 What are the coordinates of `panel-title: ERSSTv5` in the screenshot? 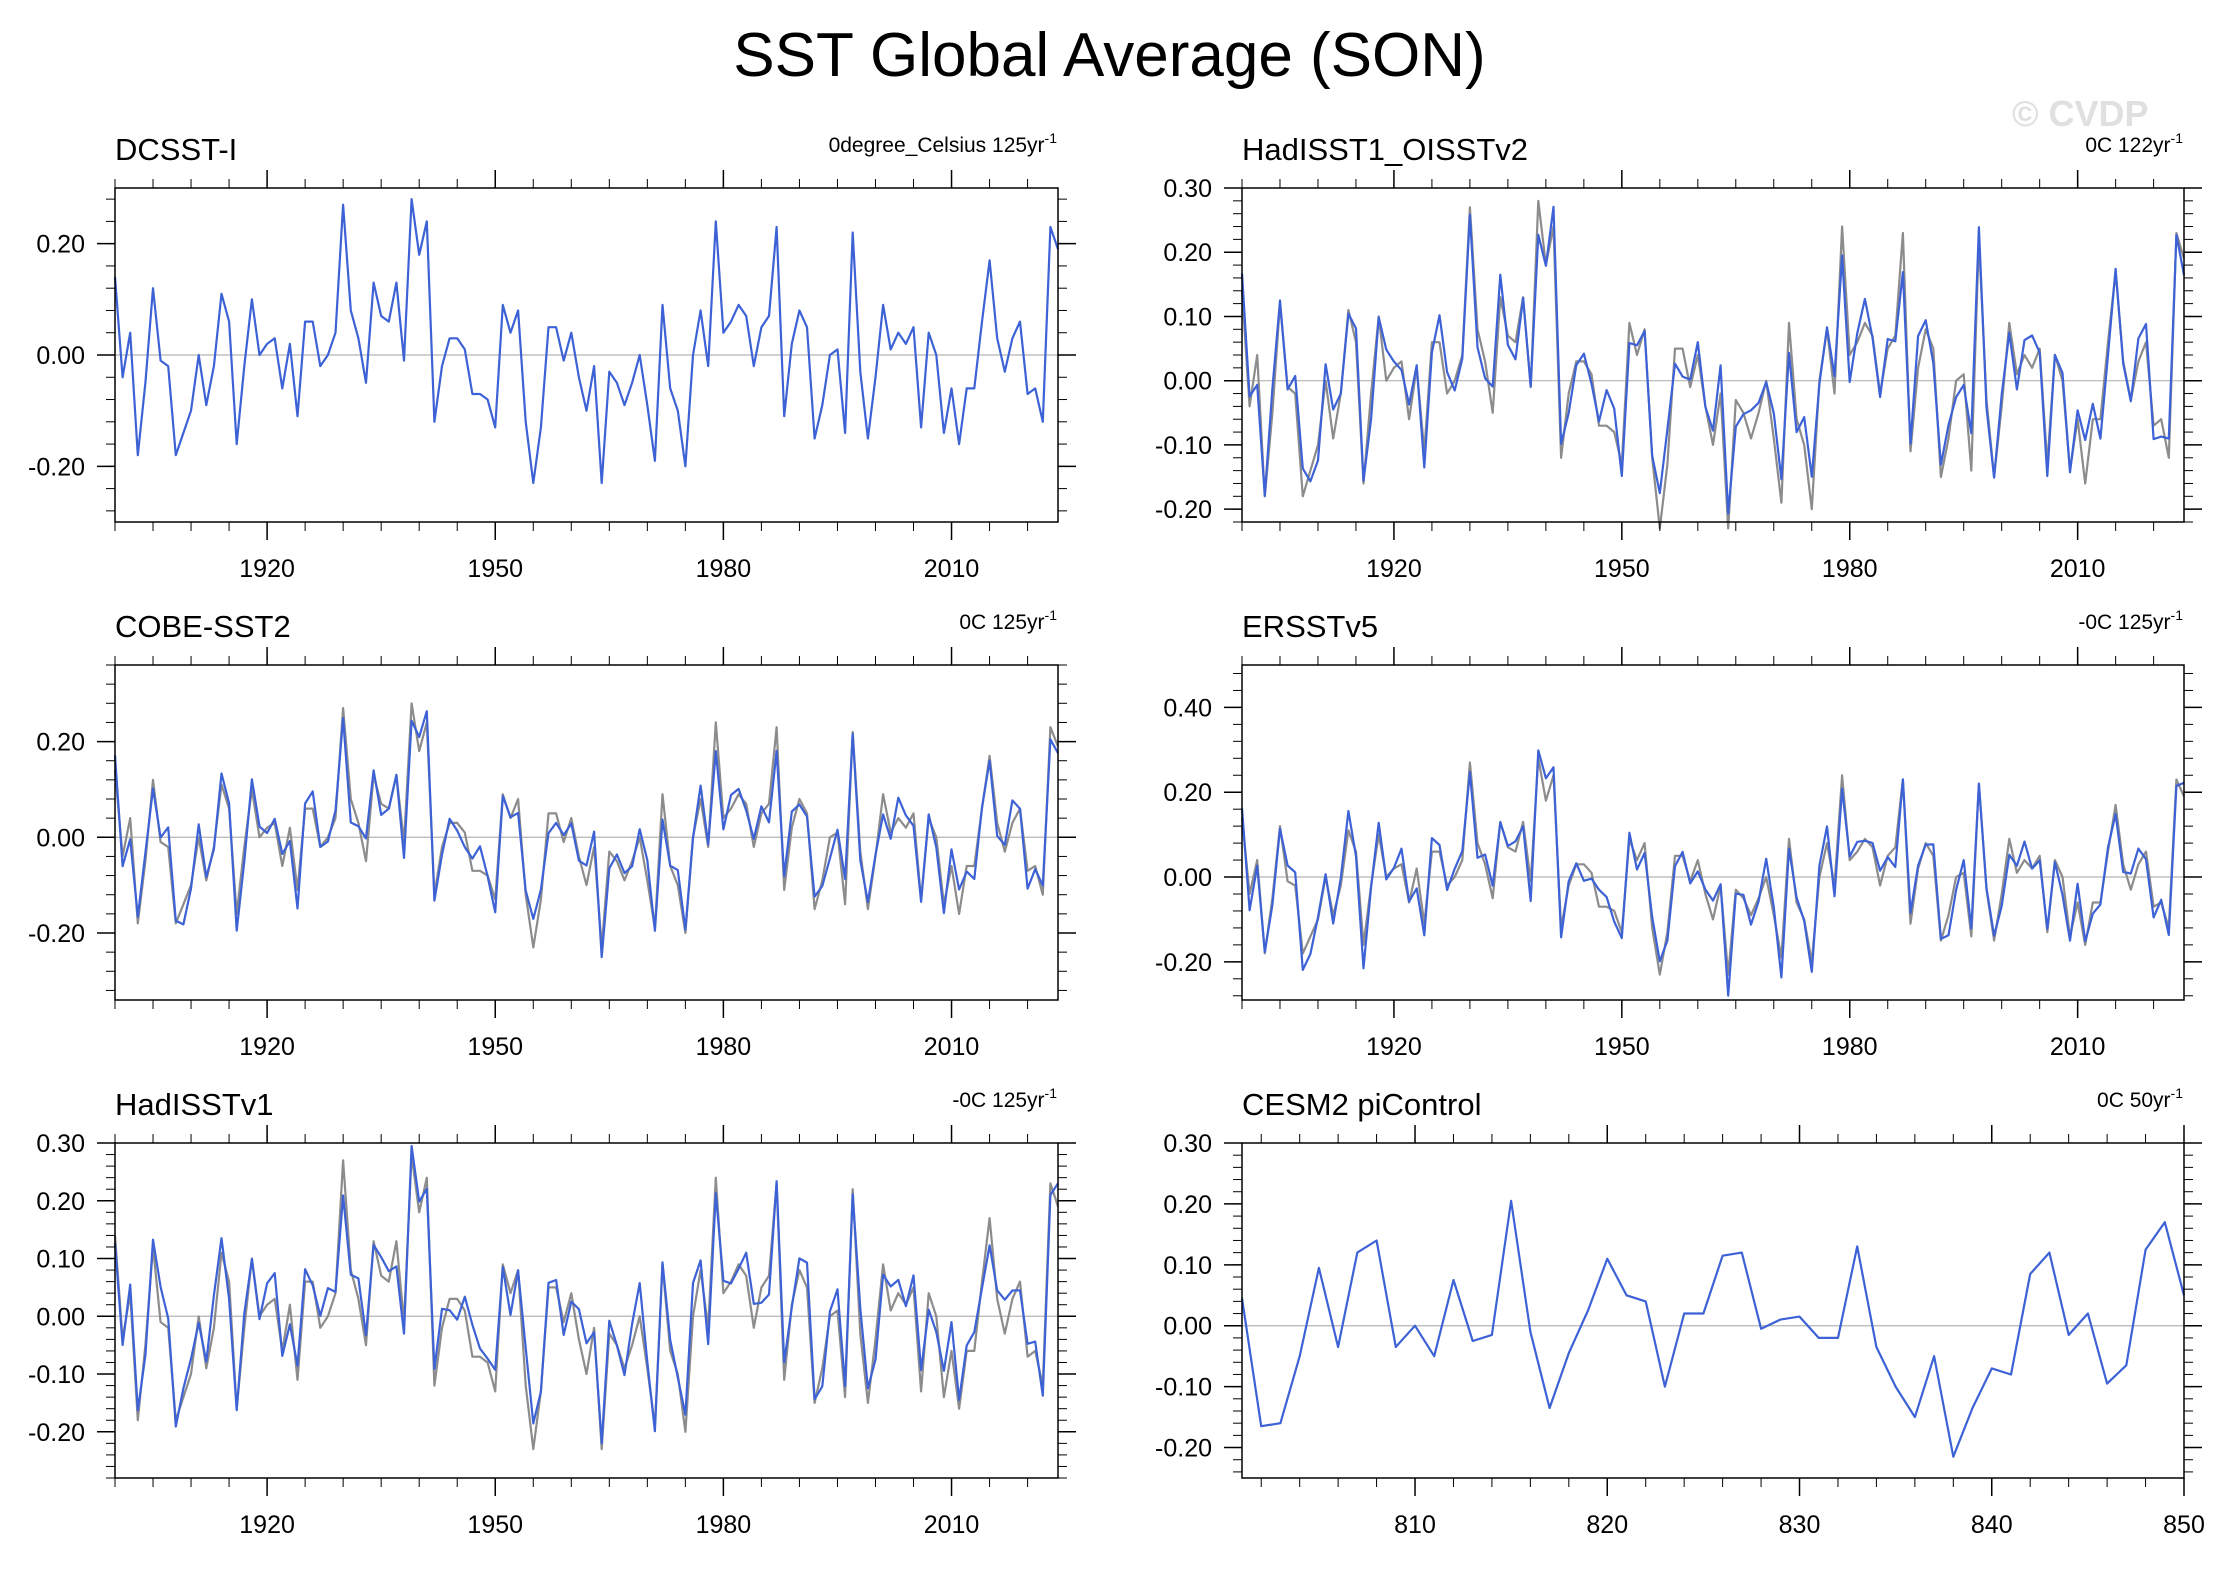 It's located at (1310, 626).